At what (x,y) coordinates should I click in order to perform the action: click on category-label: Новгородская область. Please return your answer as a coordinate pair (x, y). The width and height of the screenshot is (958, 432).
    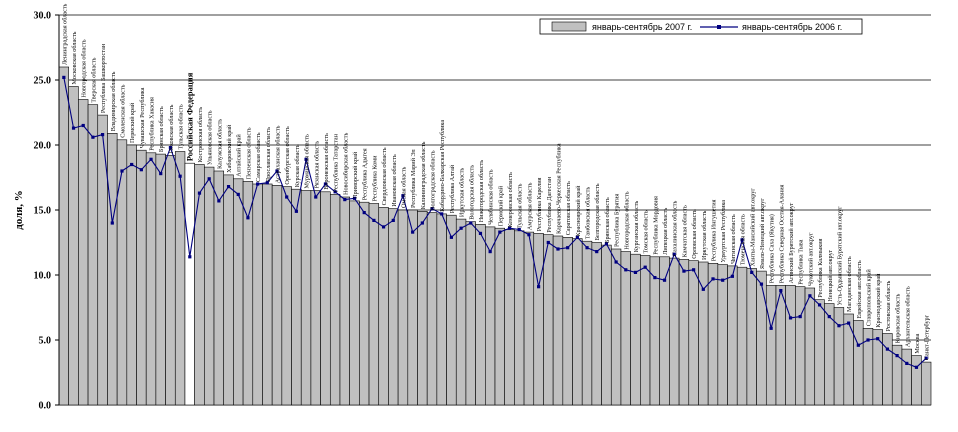
    Looking at the image, I should click on (84, 68).